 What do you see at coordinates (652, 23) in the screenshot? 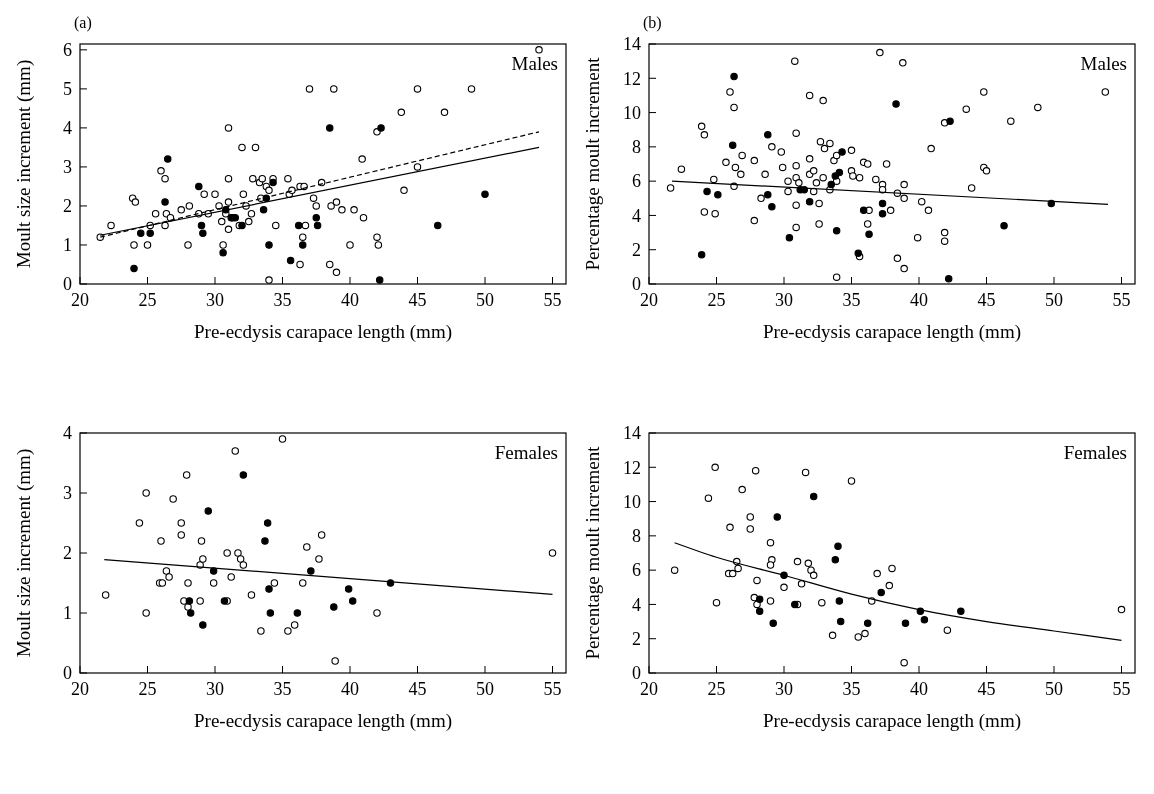
I see `text: (b)` at bounding box center [652, 23].